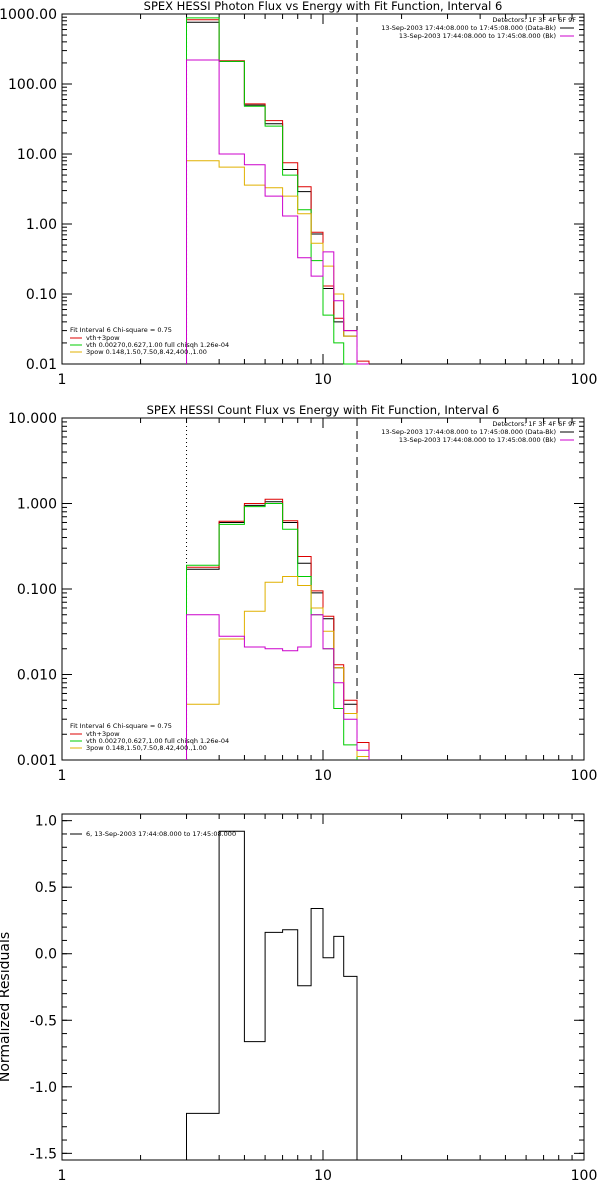 This screenshot has width=600, height=1200. Describe the element at coordinates (37, 676) in the screenshot. I see `y-tick-label: 0.010` at that location.